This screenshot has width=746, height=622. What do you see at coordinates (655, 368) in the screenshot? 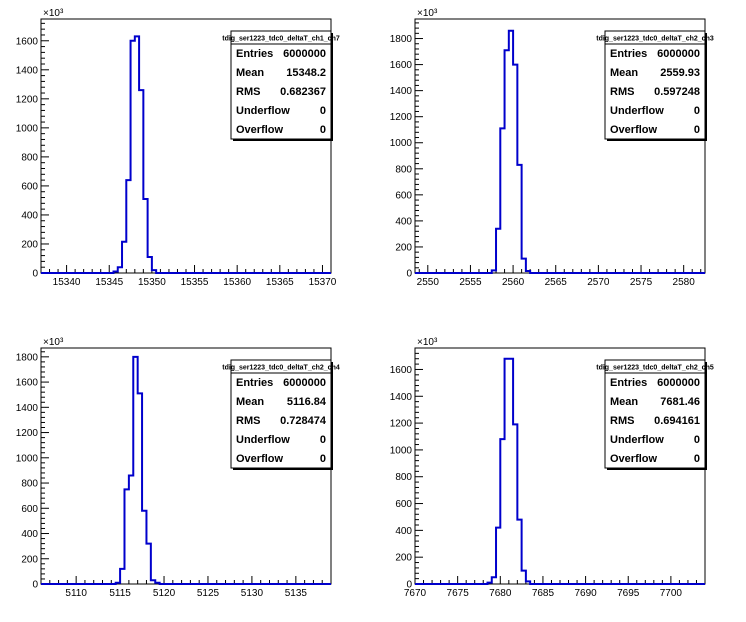
I see `stats-title: tdig_ser1223_tdc0_deltaT_ch2_ch5` at bounding box center [655, 368].